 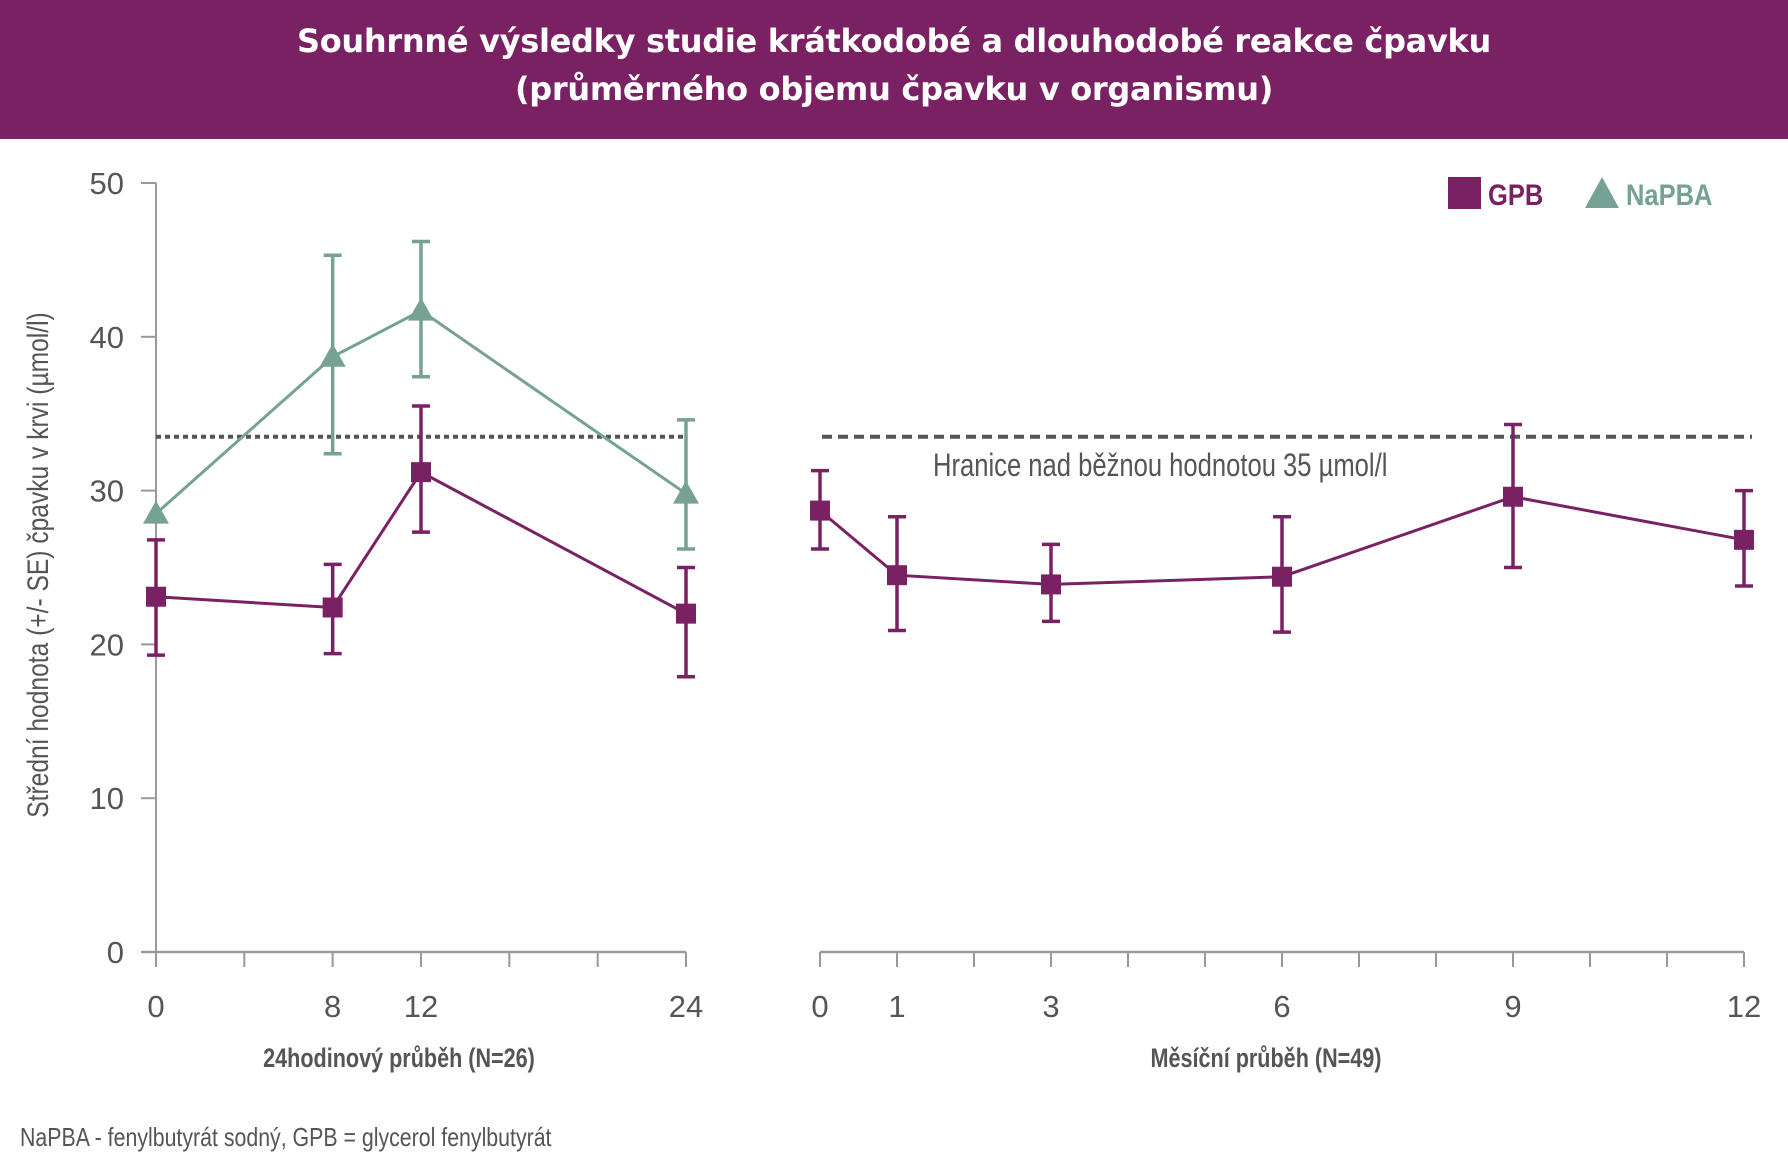 I want to click on legend-gpb-label: GPB, so click(x=1515, y=194).